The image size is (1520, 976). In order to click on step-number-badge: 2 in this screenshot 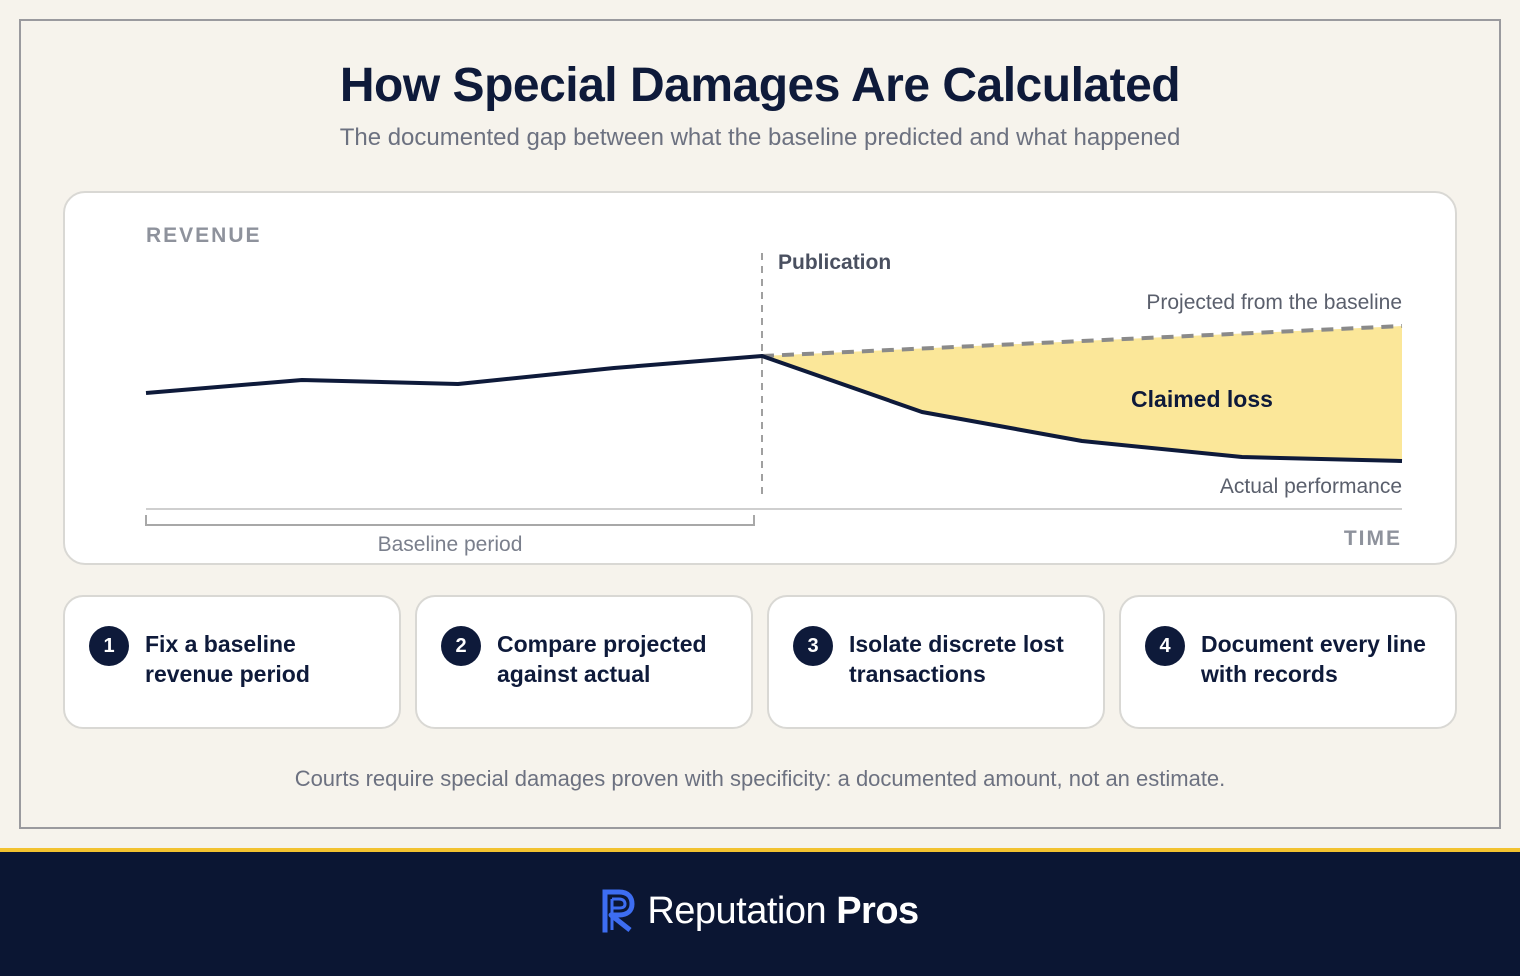, I will do `click(461, 646)`.